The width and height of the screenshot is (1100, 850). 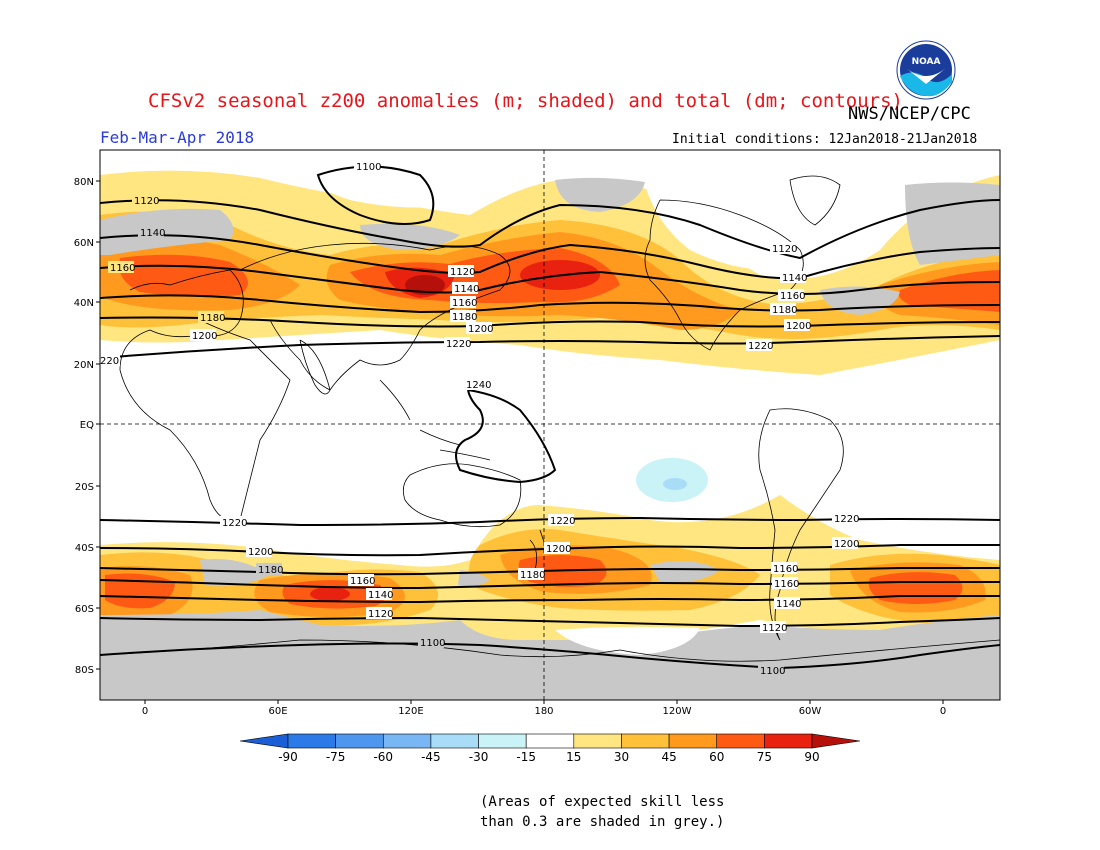 What do you see at coordinates (544, 708) in the screenshot?
I see `lon-axis: 0 60E 120E 180 120W 60W 0` at bounding box center [544, 708].